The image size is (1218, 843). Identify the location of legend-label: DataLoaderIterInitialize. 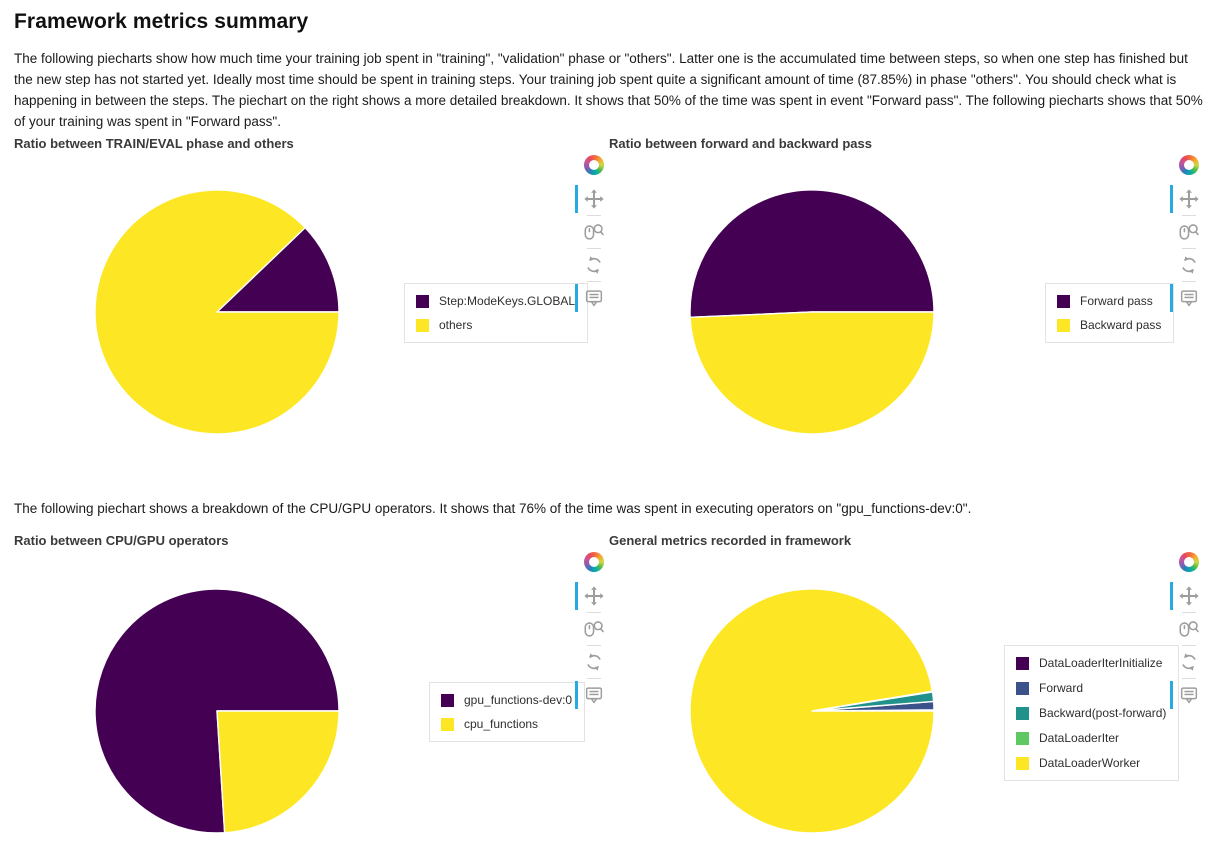
(1101, 663).